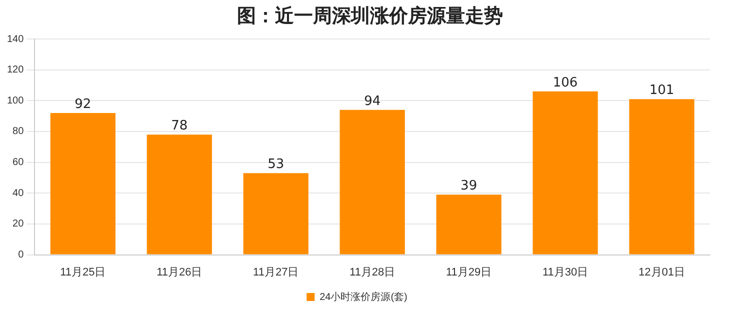 The width and height of the screenshot is (740, 312). What do you see at coordinates (372, 101) in the screenshot?
I see `data-label: 94` at bounding box center [372, 101].